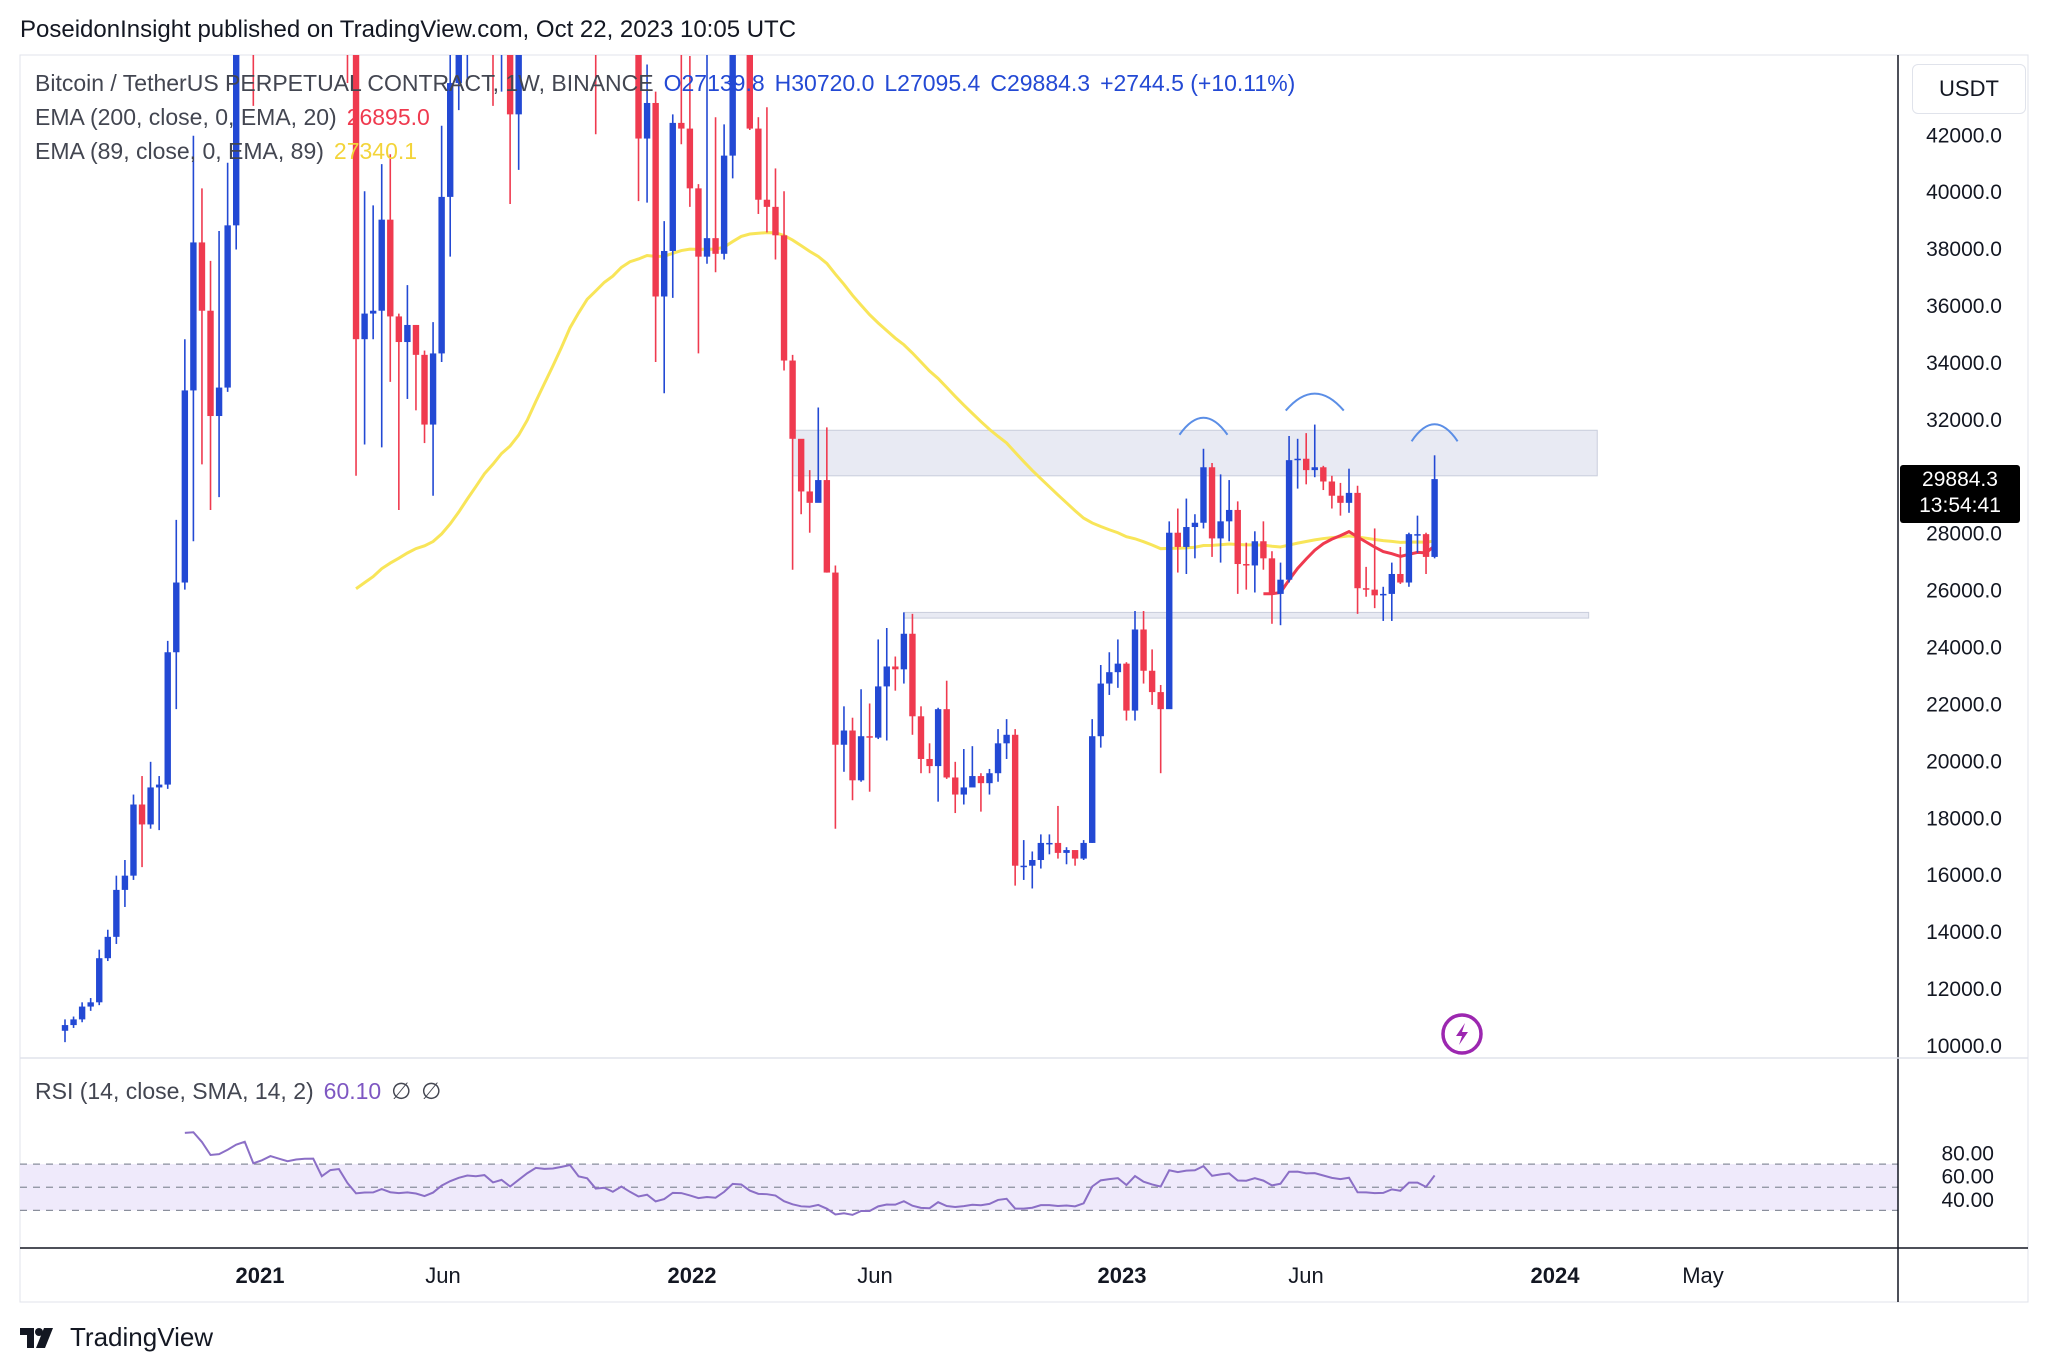 The image size is (2048, 1371). What do you see at coordinates (1195, 453) in the screenshot?
I see `resistance-zone` at bounding box center [1195, 453].